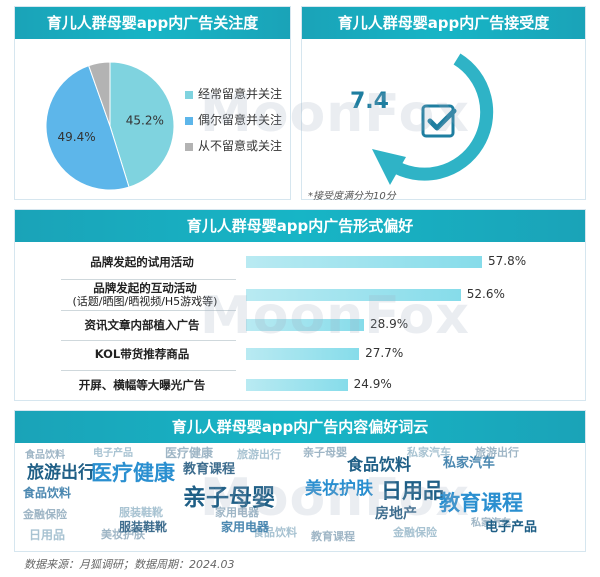 The height and width of the screenshot is (577, 600). Describe the element at coordinates (133, 473) in the screenshot. I see `wc-word-medical: 医疗健康` at that location.